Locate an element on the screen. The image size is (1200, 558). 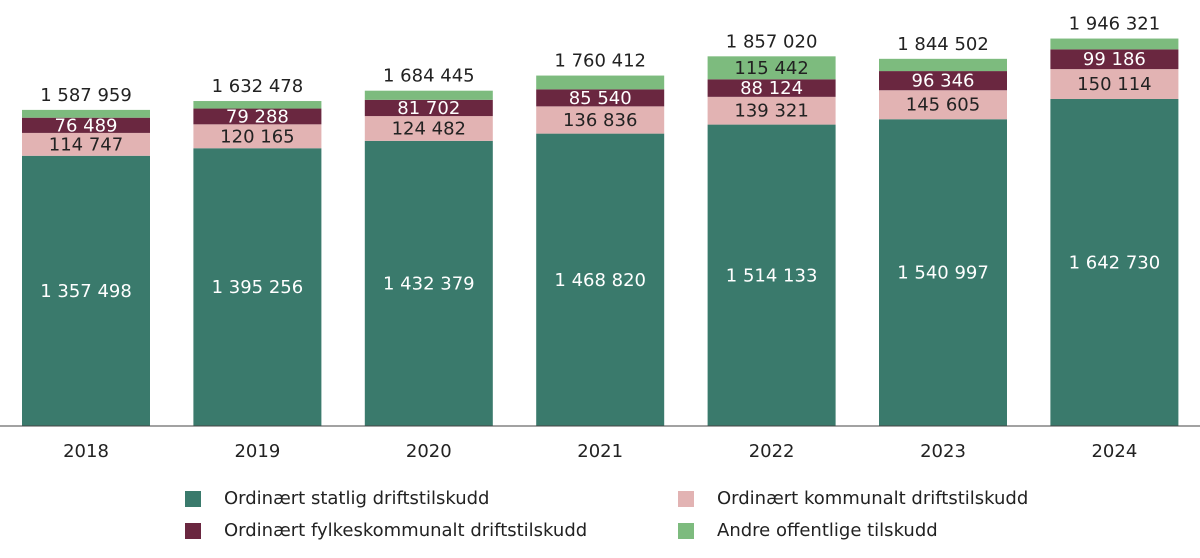
segment-label: 76 489 is located at coordinates (86, 125).